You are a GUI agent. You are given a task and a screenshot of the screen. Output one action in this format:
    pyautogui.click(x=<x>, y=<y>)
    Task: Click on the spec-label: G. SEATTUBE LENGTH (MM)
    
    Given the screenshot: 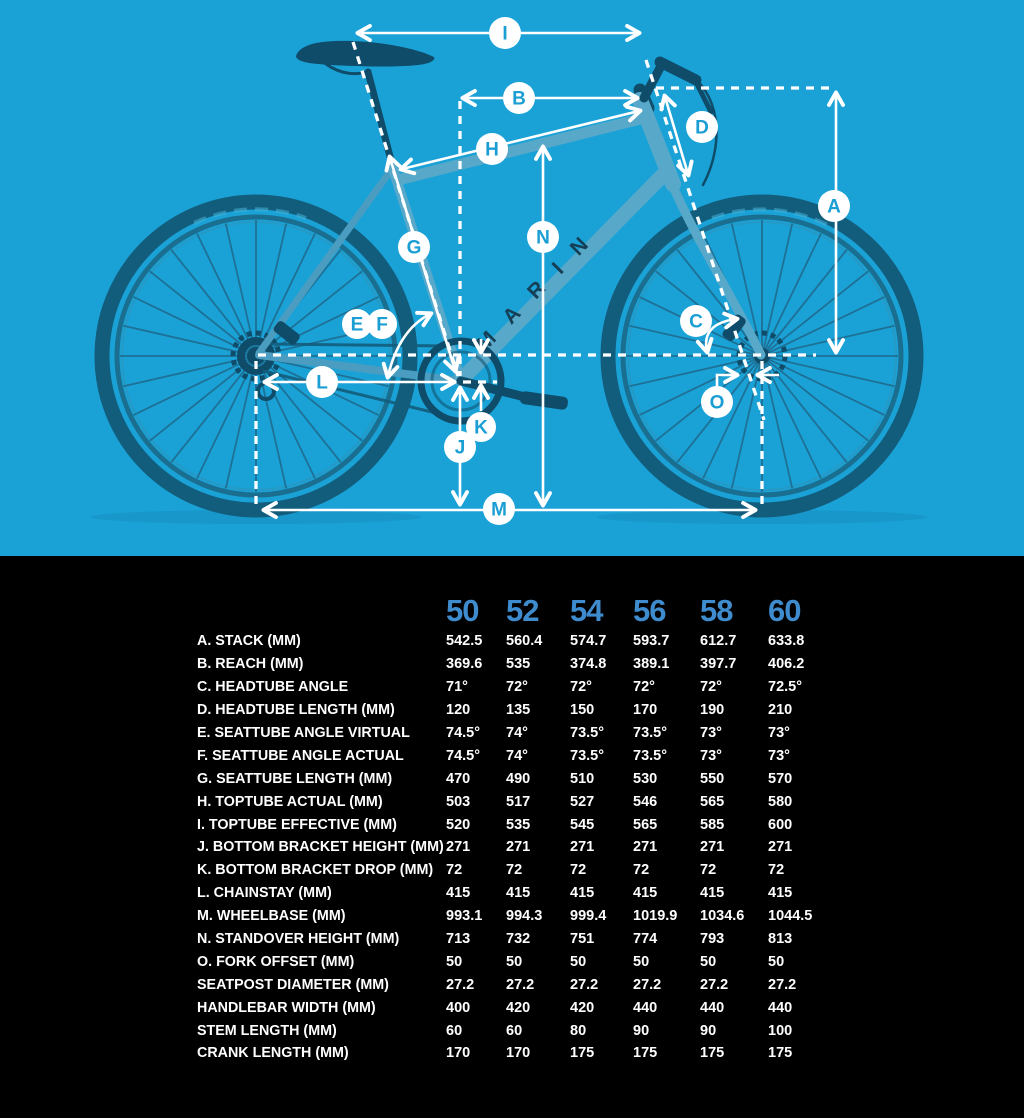 What is the action you would take?
    pyautogui.click(x=295, y=778)
    